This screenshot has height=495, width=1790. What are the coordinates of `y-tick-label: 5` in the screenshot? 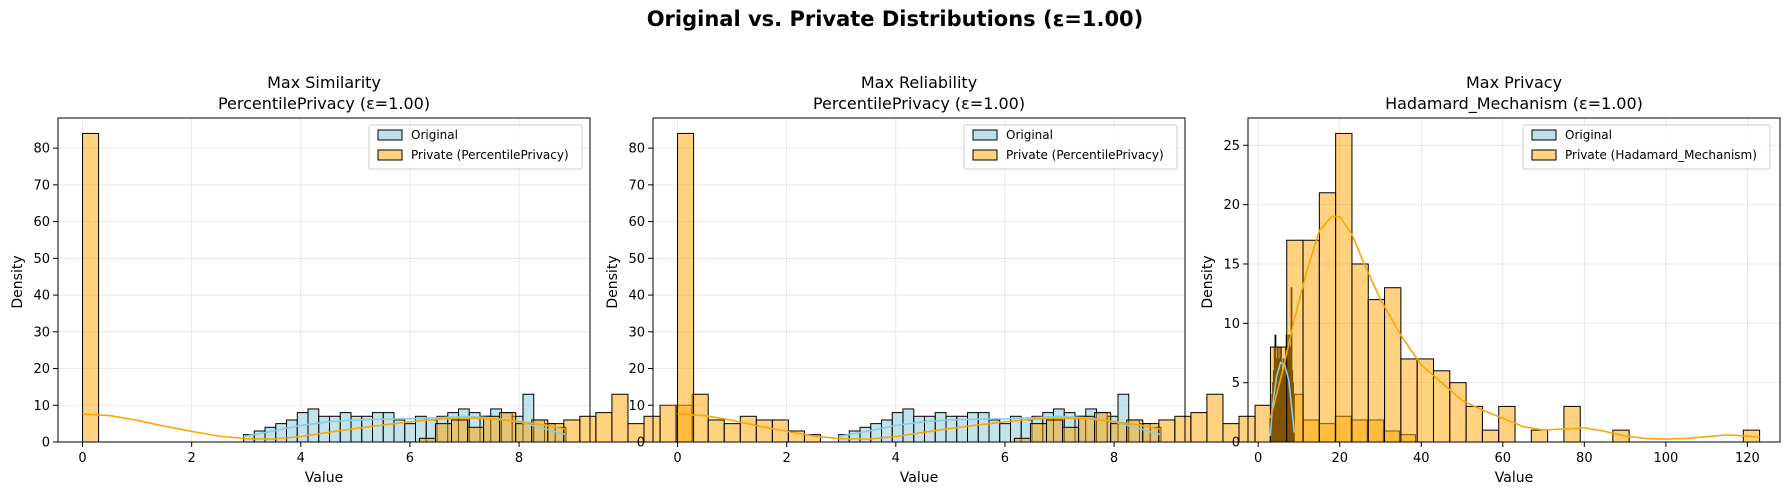 It's located at (1236, 383).